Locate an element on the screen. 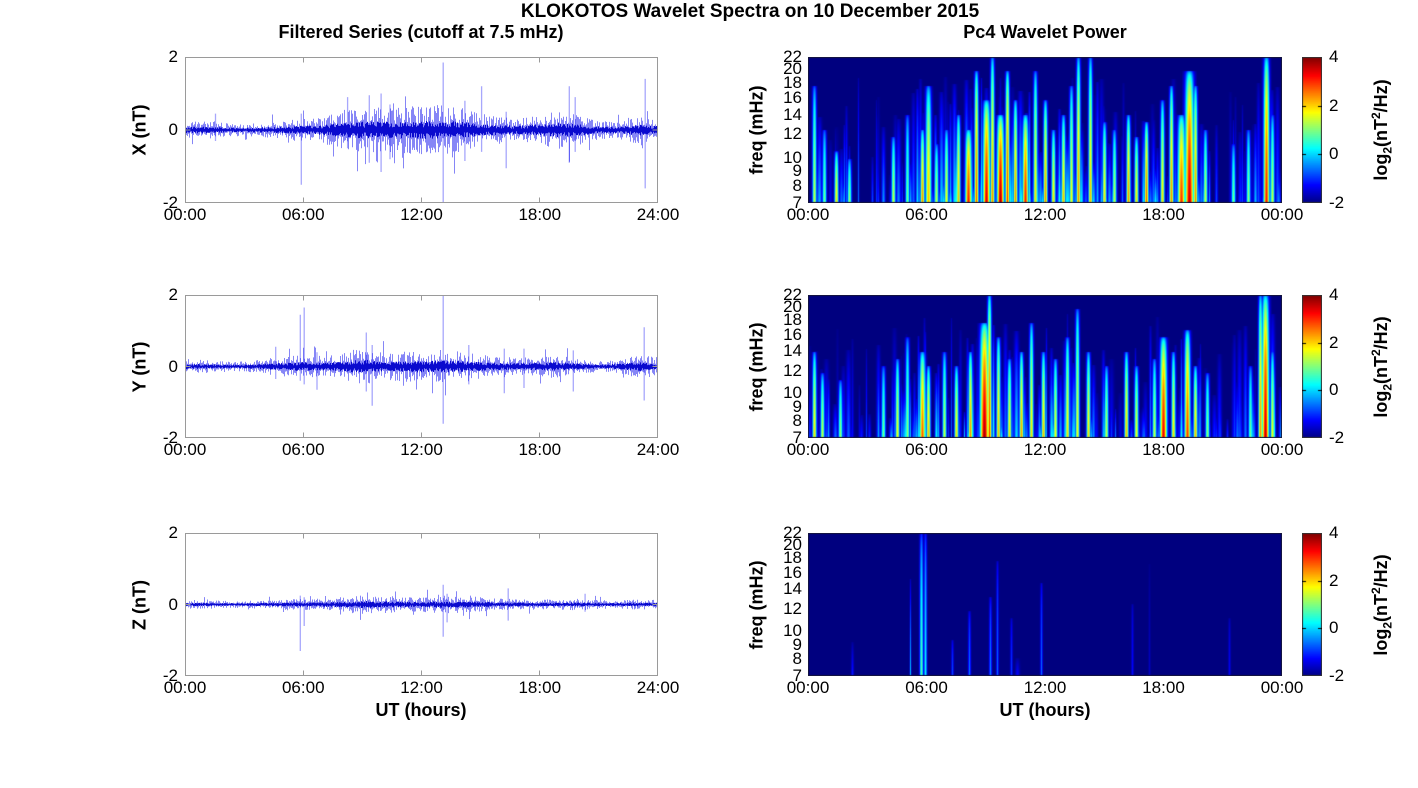  colorbar-label-mid: (nT is located at coordinates (1380, 608).